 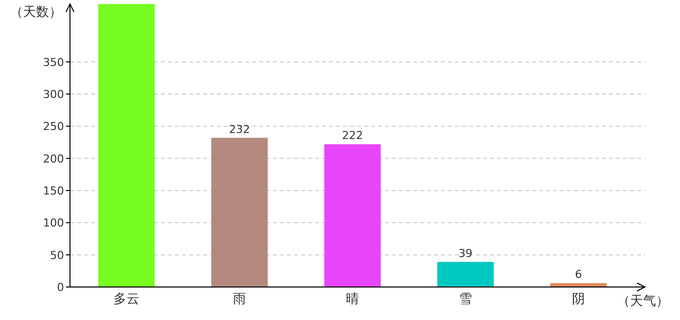 I want to click on y-tick-label: 50, so click(x=57, y=255).